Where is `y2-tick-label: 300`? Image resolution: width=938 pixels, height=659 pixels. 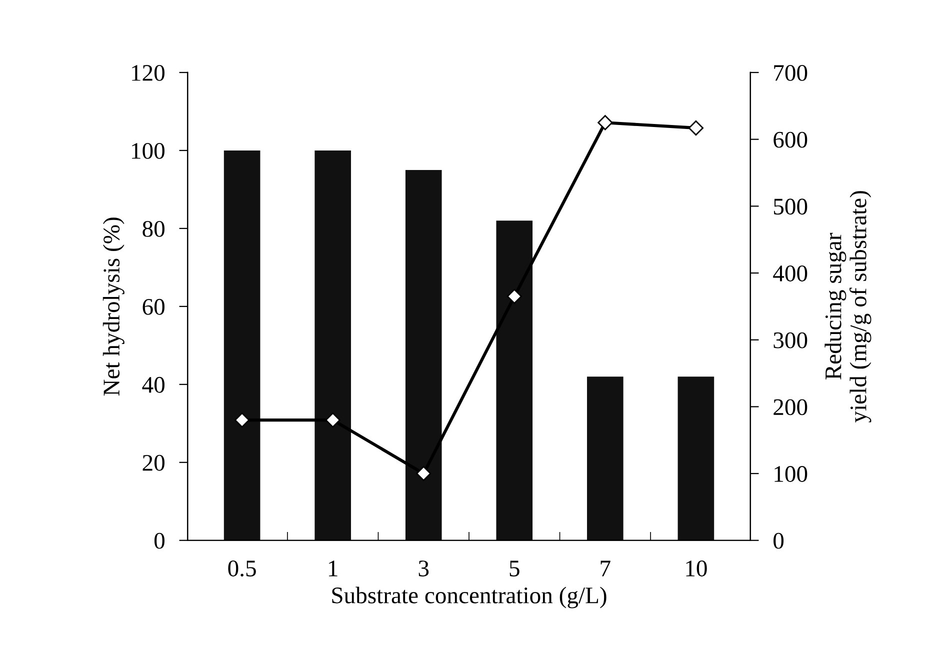
y2-tick-label: 300 is located at coordinates (791, 340).